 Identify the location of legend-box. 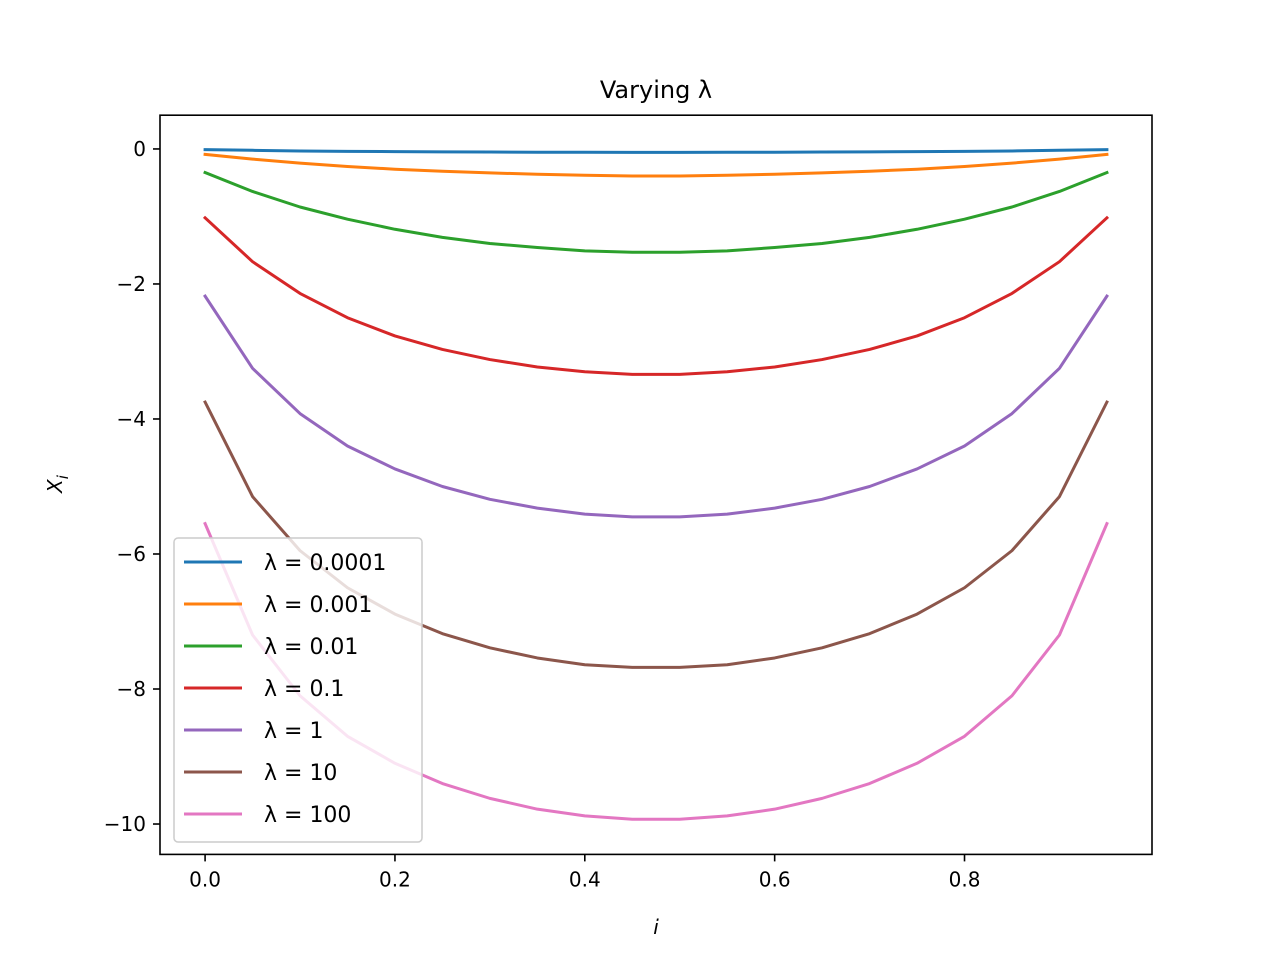
(298, 690).